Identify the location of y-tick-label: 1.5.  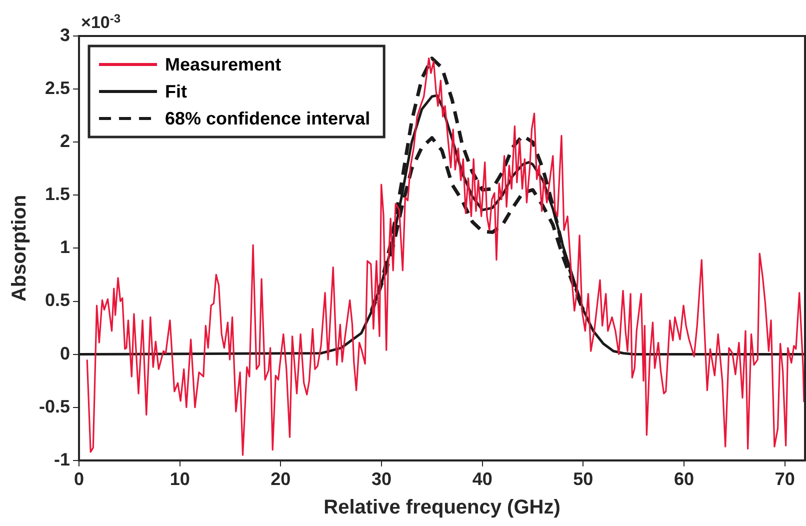
(57, 194).